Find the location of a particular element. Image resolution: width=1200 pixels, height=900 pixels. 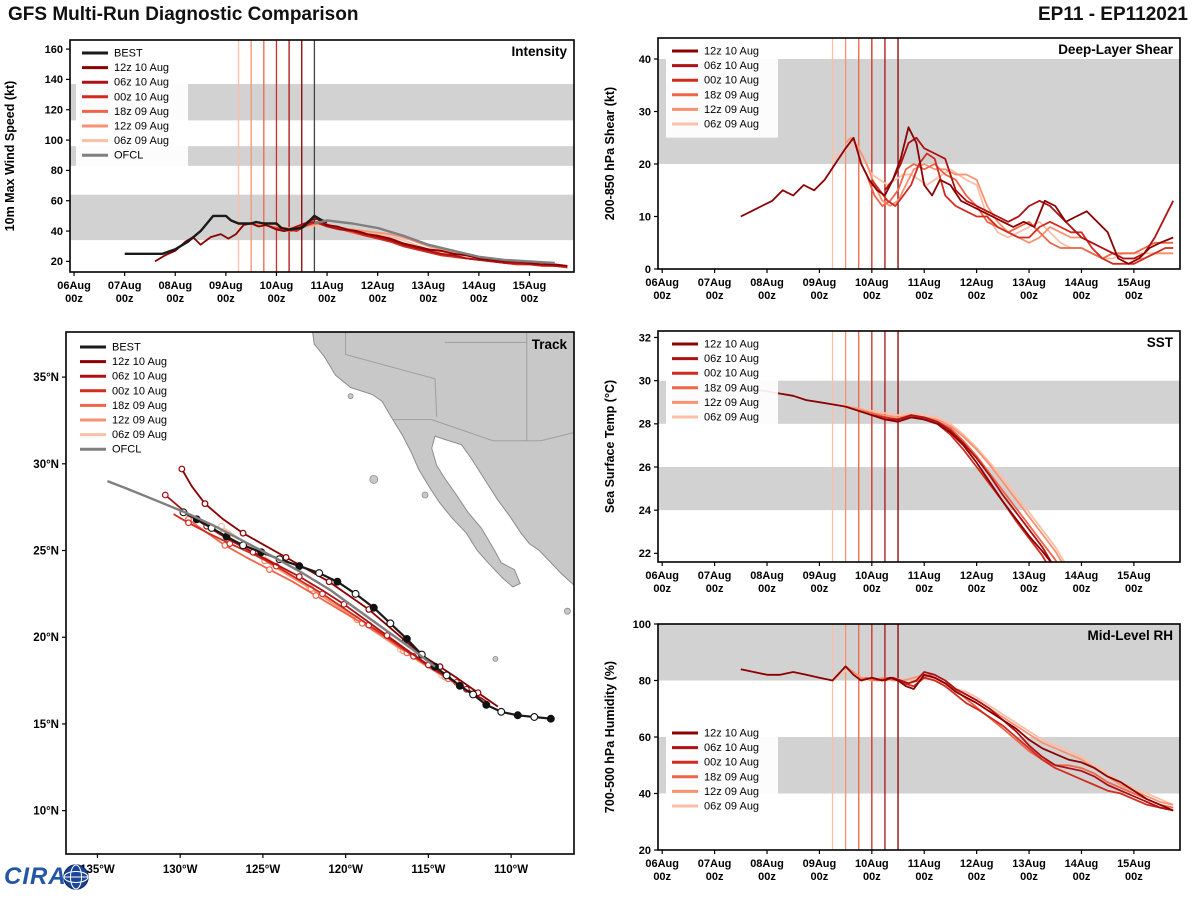

svg-text: Sea Surface Temp (°C) is located at coordinates (610, 446).